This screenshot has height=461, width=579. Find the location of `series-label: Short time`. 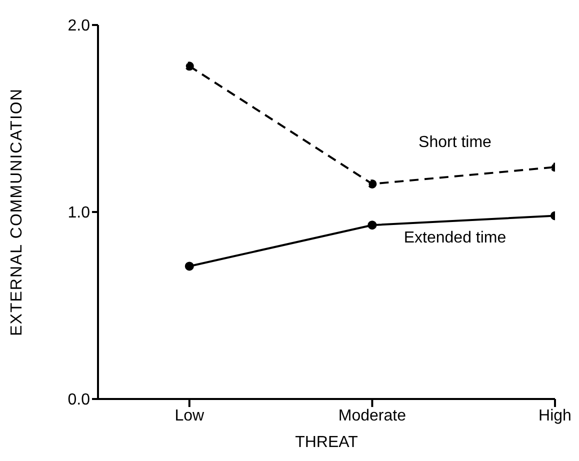

series-label: Short time is located at coordinates (455, 143).